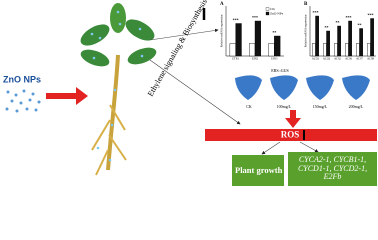 This screenshot has width=378, height=240. I want to click on x-tick-label: ACS7, so click(359, 59).